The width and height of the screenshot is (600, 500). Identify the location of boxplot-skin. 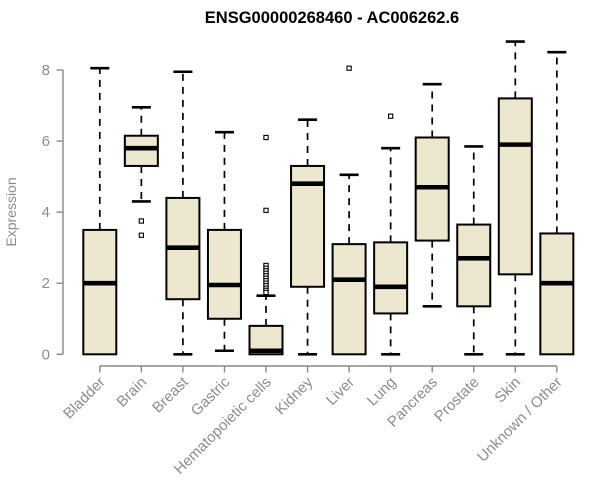
(515, 198).